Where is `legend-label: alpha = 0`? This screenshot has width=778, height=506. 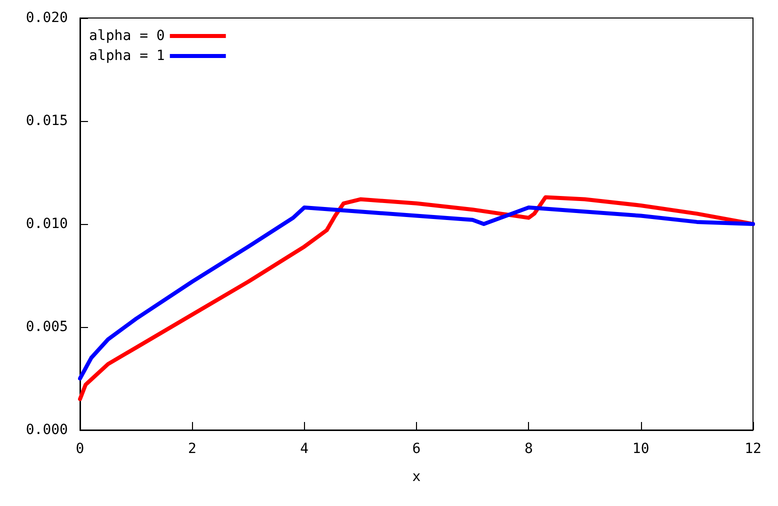
legend-label: alpha = 0 is located at coordinates (127, 36).